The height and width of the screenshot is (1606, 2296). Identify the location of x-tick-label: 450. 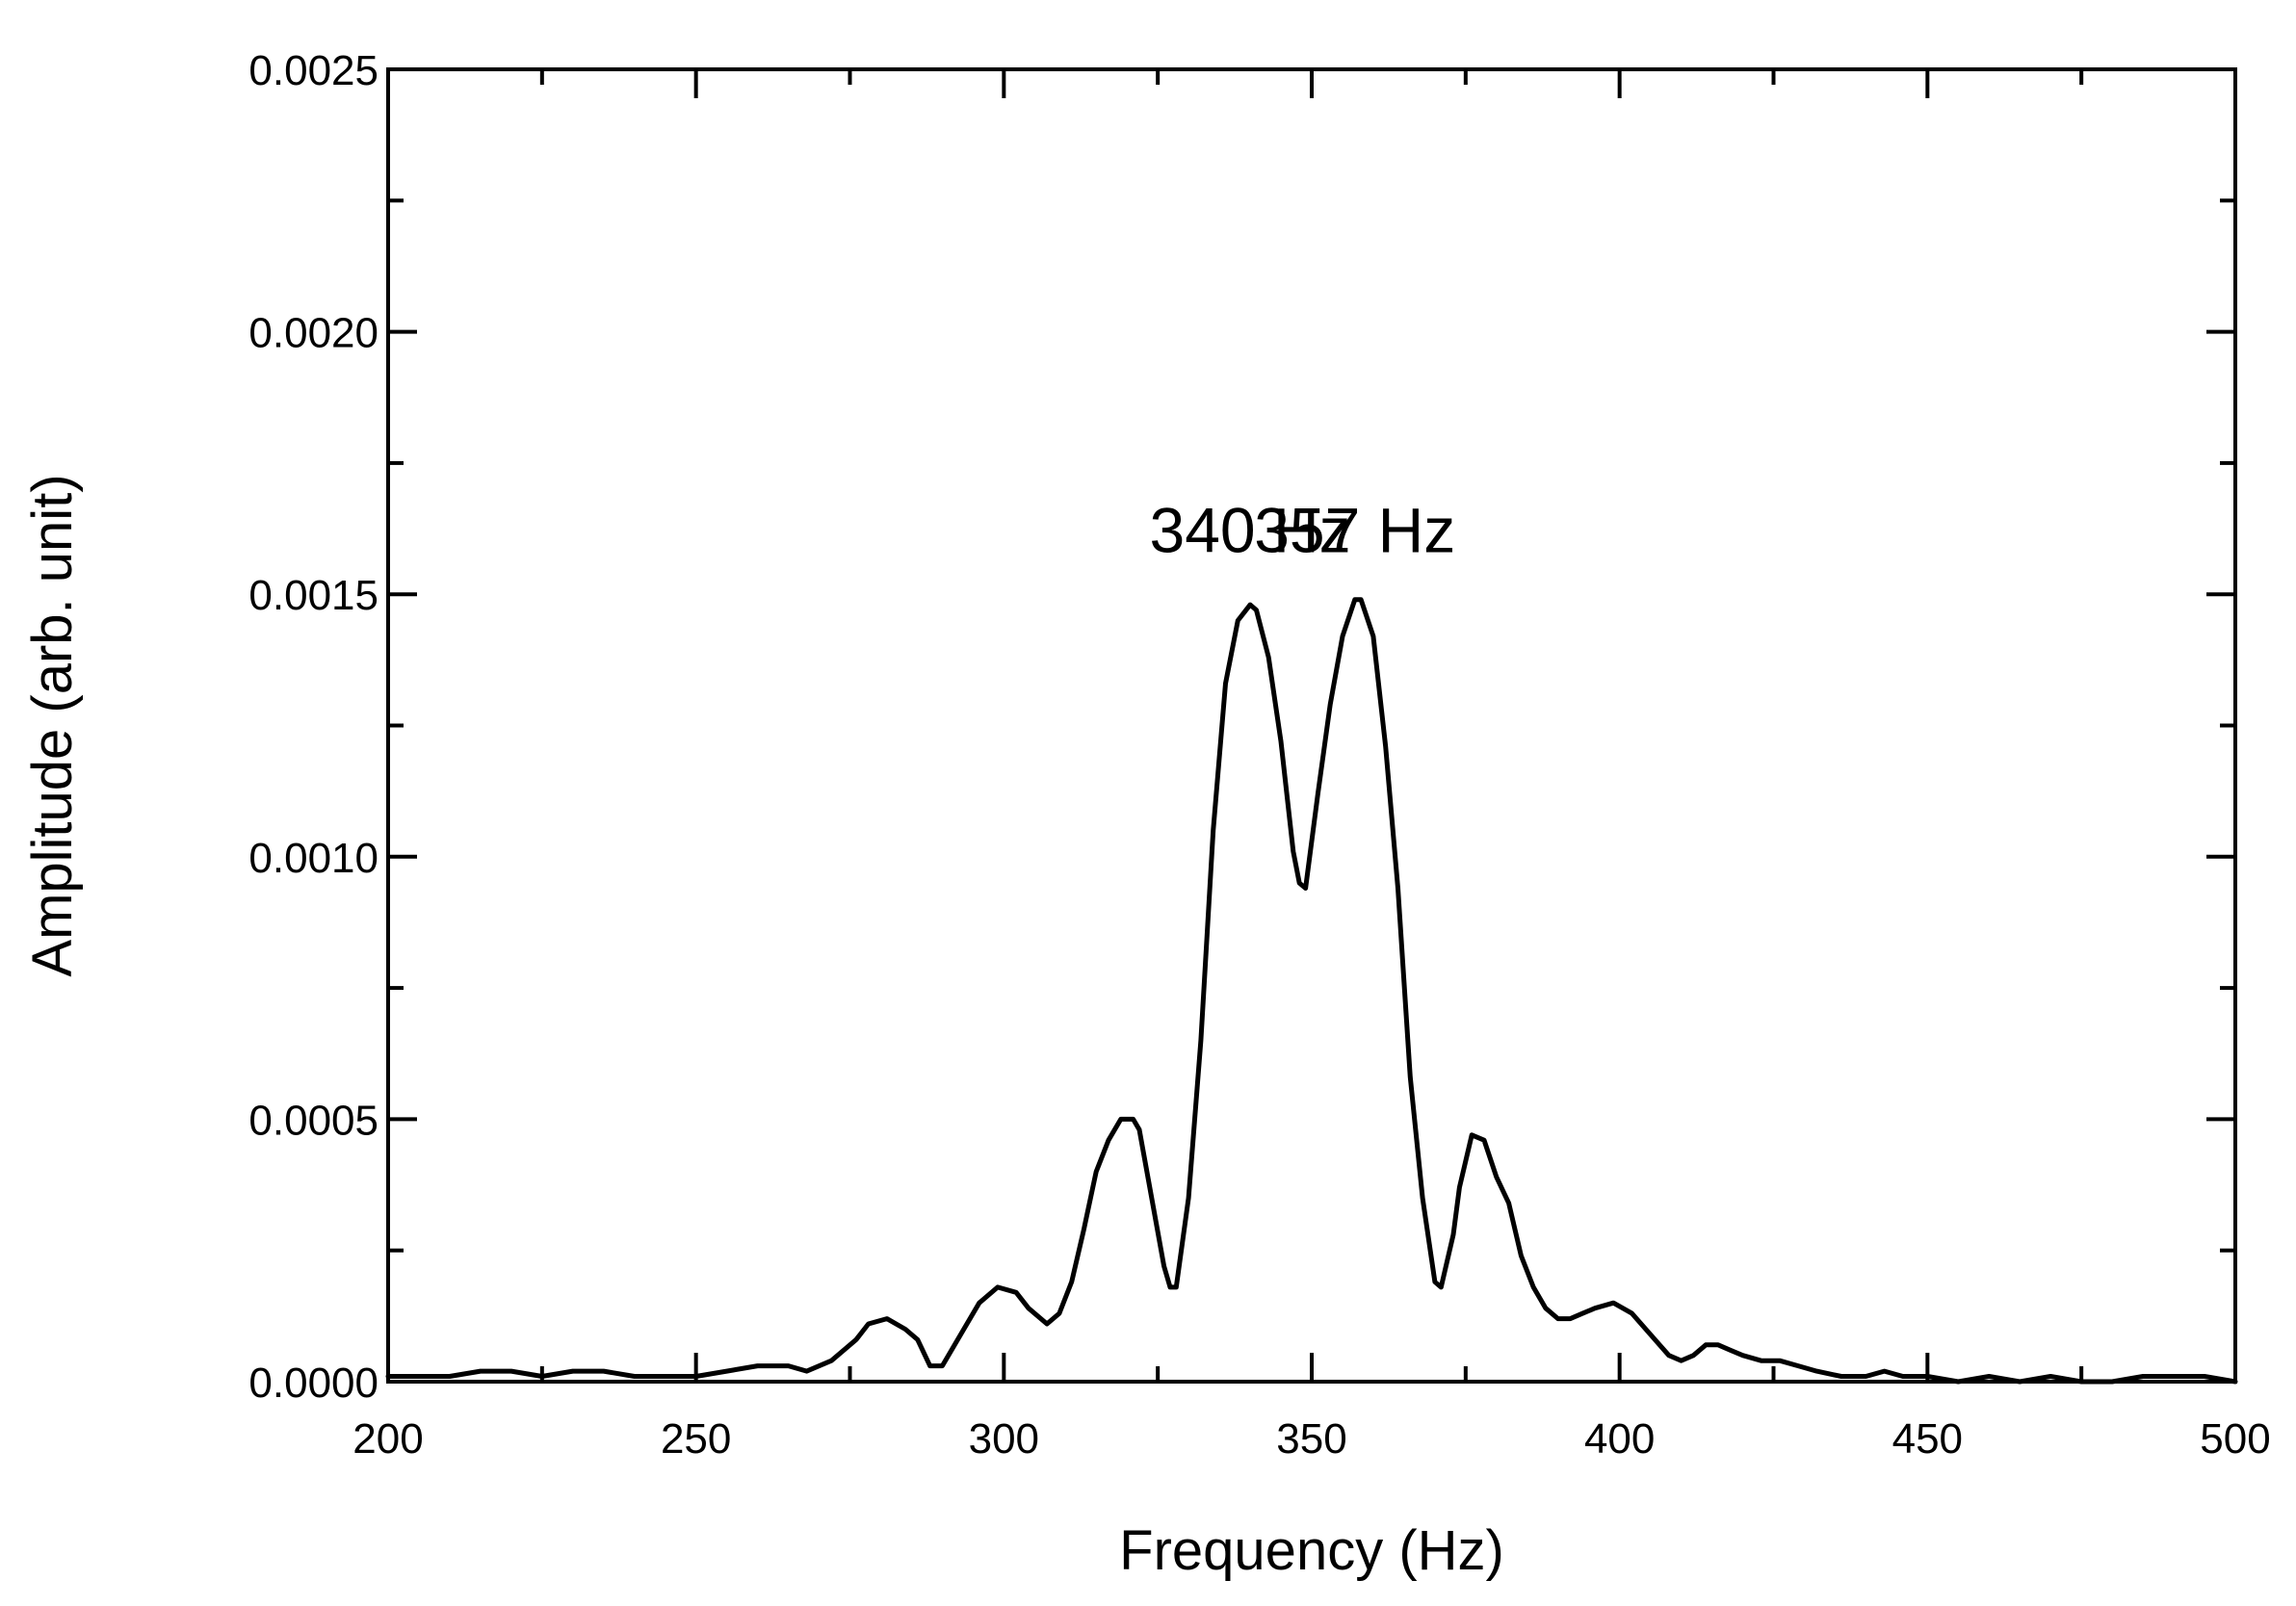
(1927, 1439).